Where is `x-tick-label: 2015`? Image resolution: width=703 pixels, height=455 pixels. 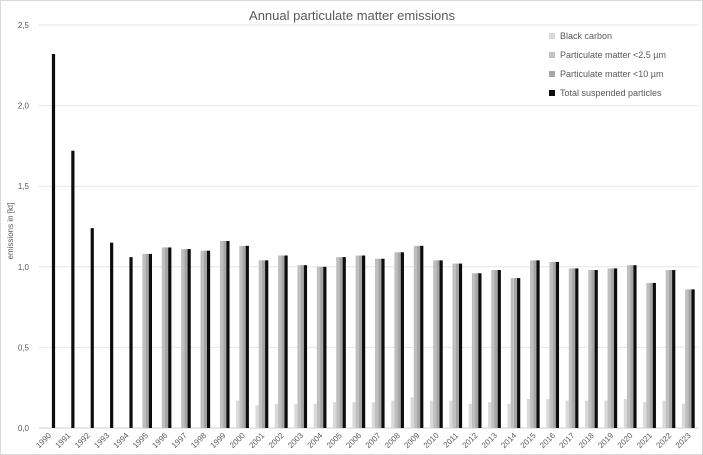
x-tick-label: 2015 is located at coordinates (528, 440).